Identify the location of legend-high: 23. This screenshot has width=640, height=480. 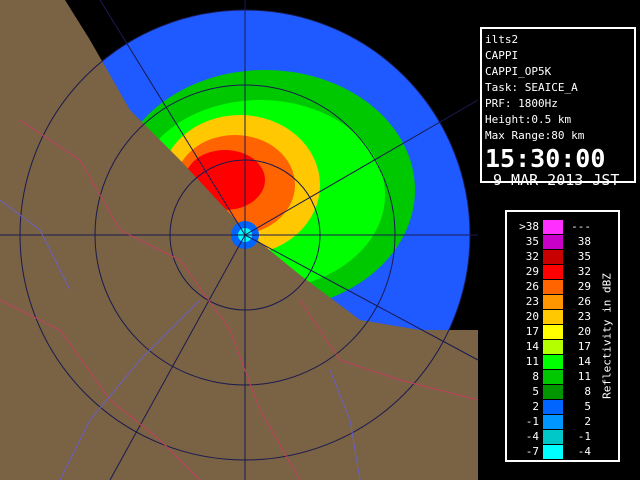
(584, 316).